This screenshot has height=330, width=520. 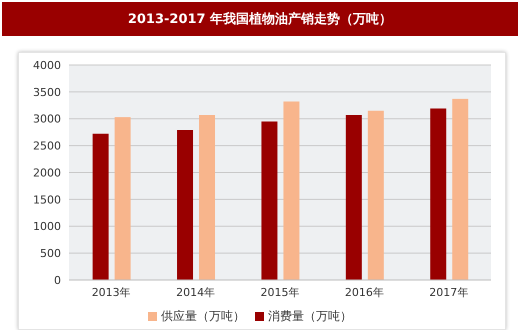 What do you see at coordinates (203, 316) in the screenshot?
I see `legend-label: 供应量（万吨）` at bounding box center [203, 316].